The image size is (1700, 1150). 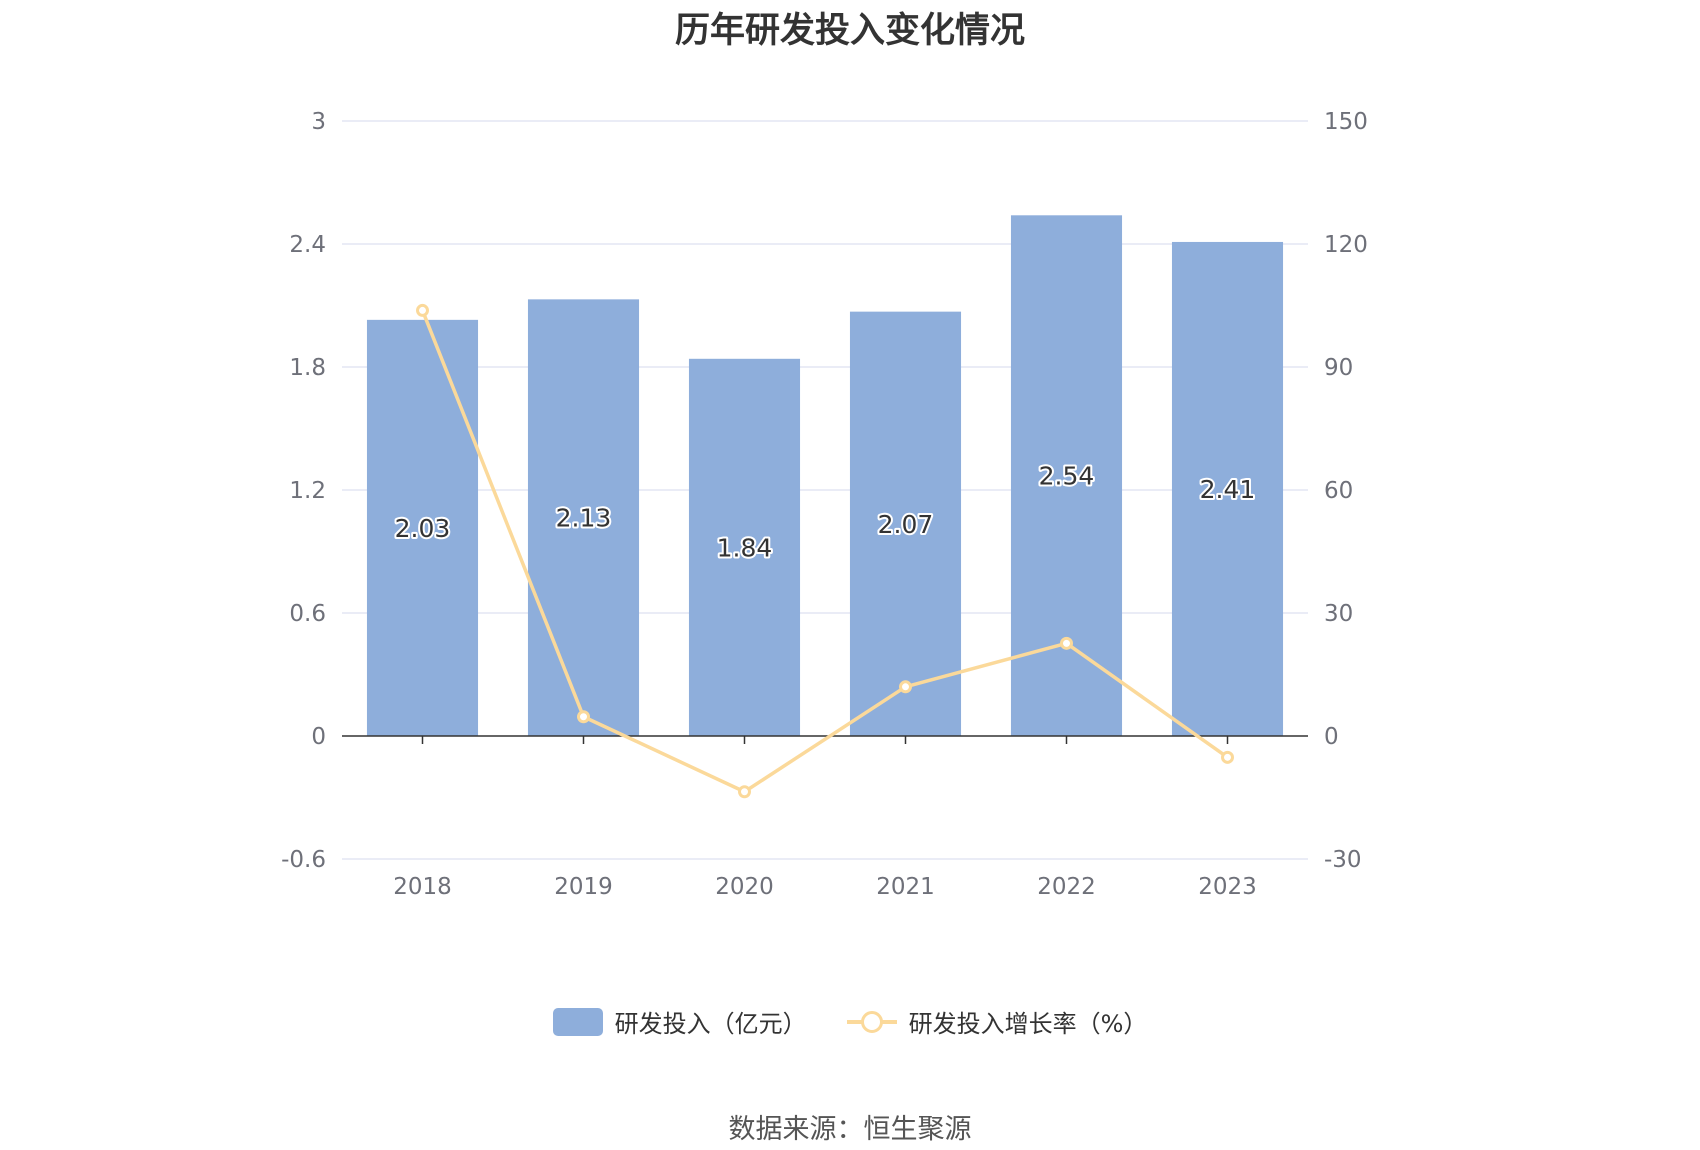 I want to click on y-right-tick-label: 150, so click(x=1346, y=122).